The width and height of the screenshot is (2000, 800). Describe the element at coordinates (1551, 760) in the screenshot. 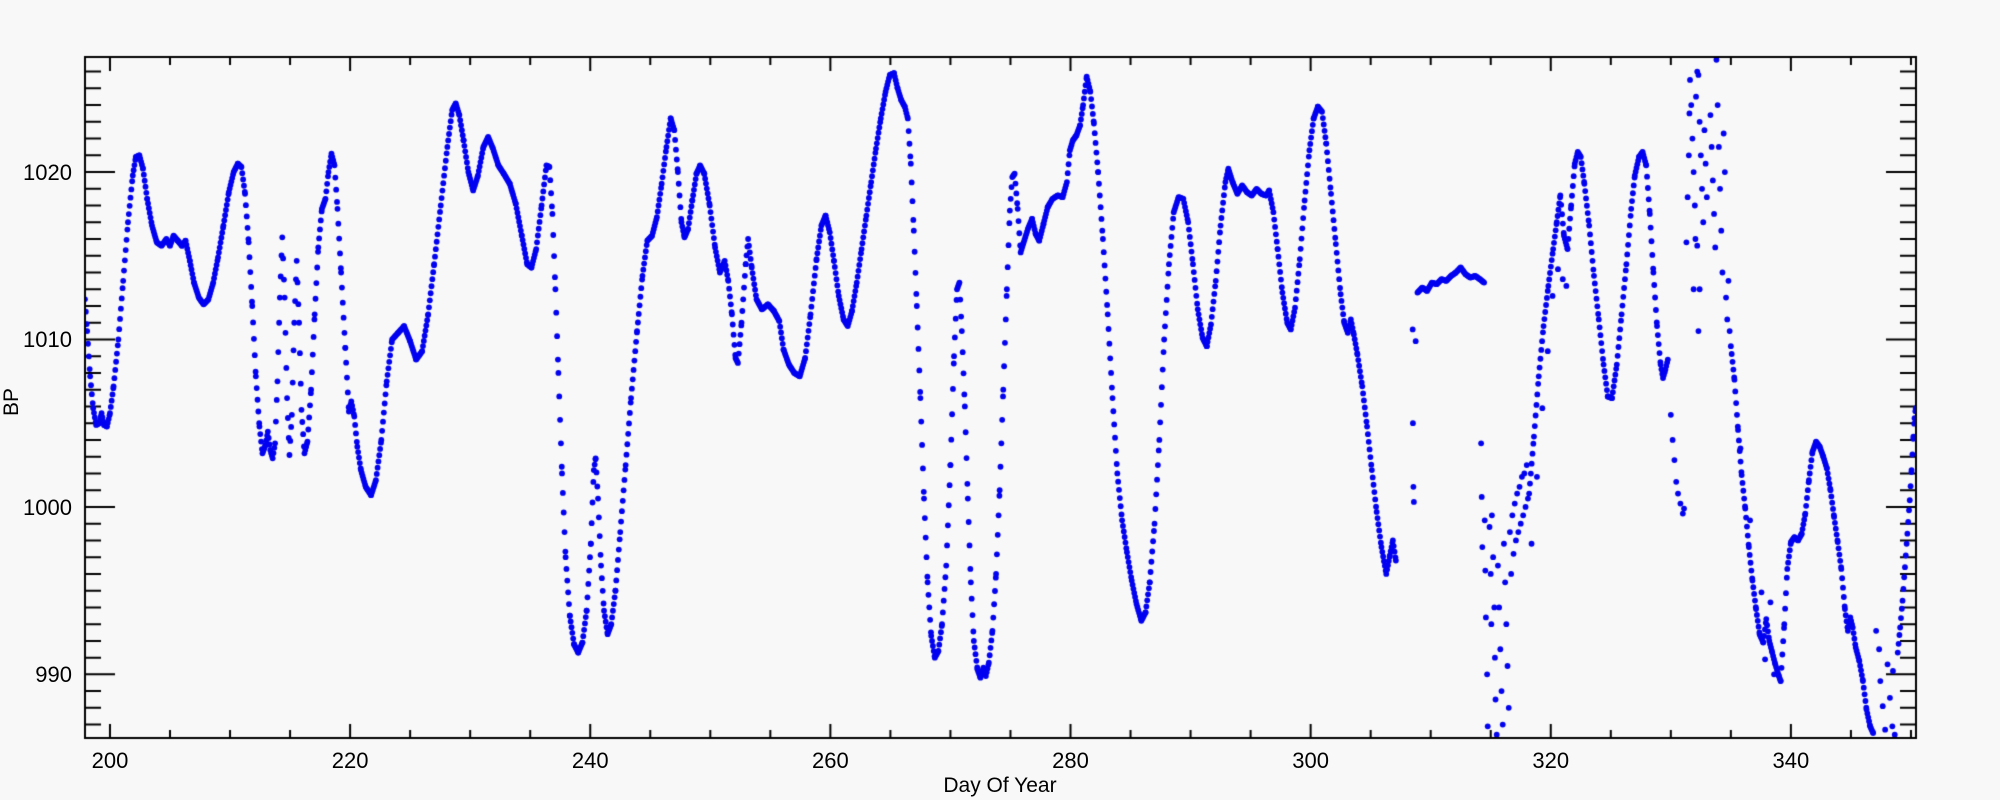

I see `x-tick-label: 320` at that location.